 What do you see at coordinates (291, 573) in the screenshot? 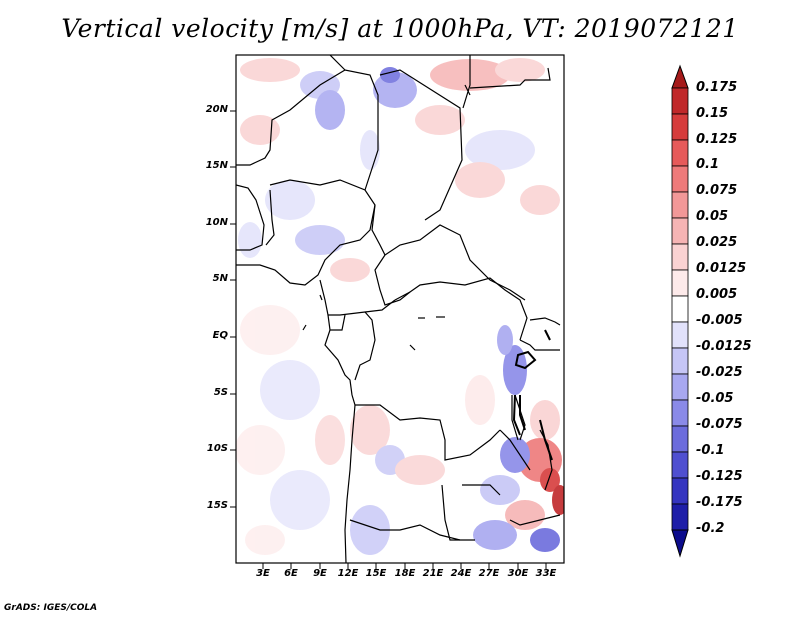
I see `lon-label-6e: 6E` at bounding box center [291, 573].